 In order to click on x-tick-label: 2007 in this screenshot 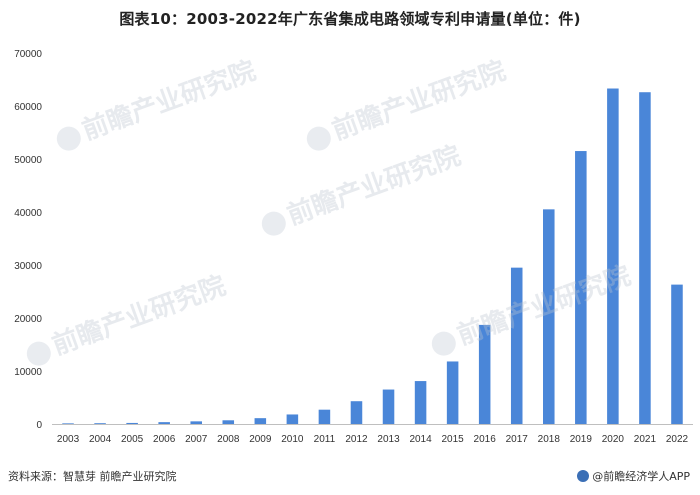, I will do `click(196, 439)`.